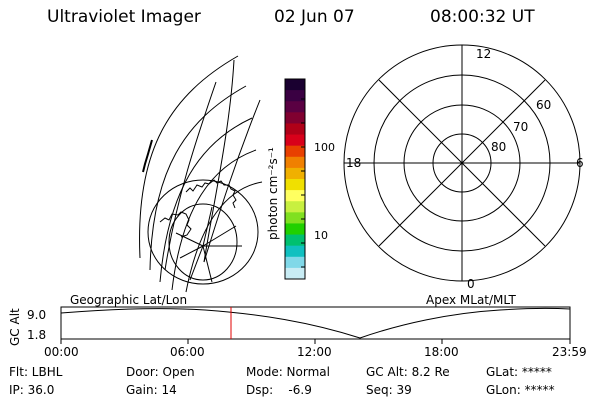  What do you see at coordinates (37, 315) in the screenshot?
I see `timeline-ytick-9: 9.0` at bounding box center [37, 315].